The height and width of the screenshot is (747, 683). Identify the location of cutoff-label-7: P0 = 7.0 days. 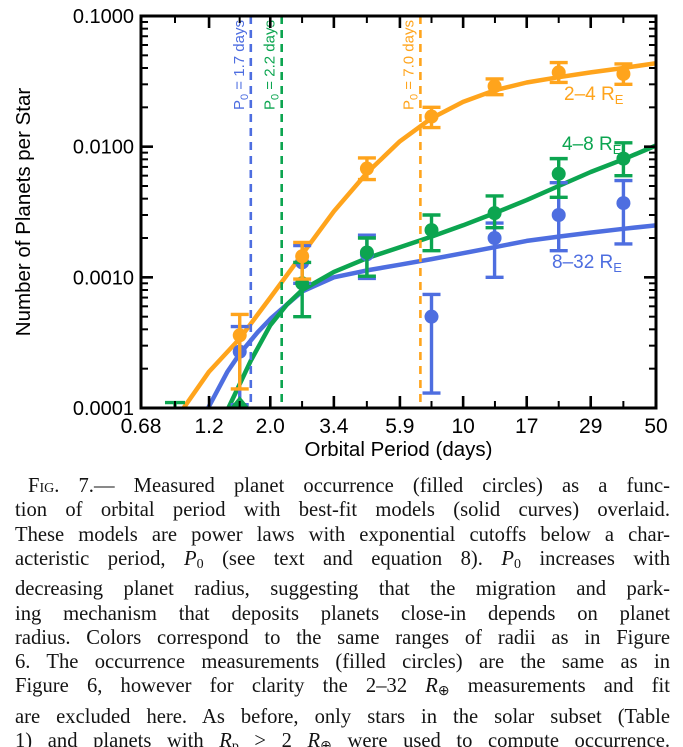
(410, 65).